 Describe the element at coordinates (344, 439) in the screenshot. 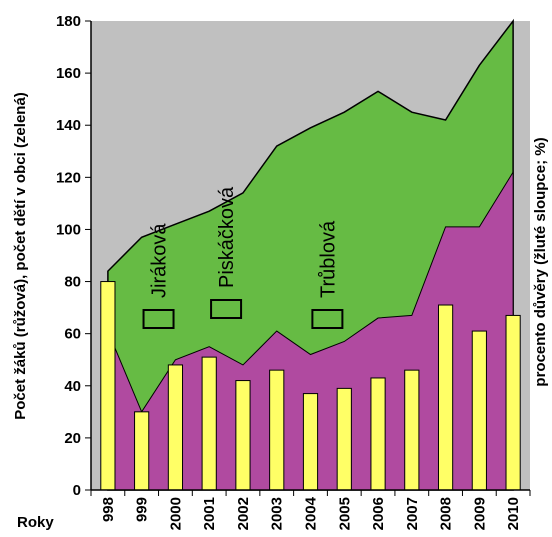

I see `trust-bar-2005` at that location.